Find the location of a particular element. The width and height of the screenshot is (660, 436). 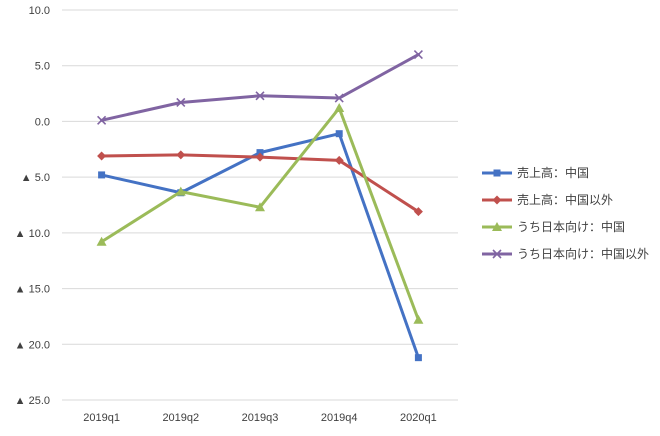

x-axis-tick-labels: 2019q1 2019q2 2019q3 2019q4 2020q1 is located at coordinates (260, 418).